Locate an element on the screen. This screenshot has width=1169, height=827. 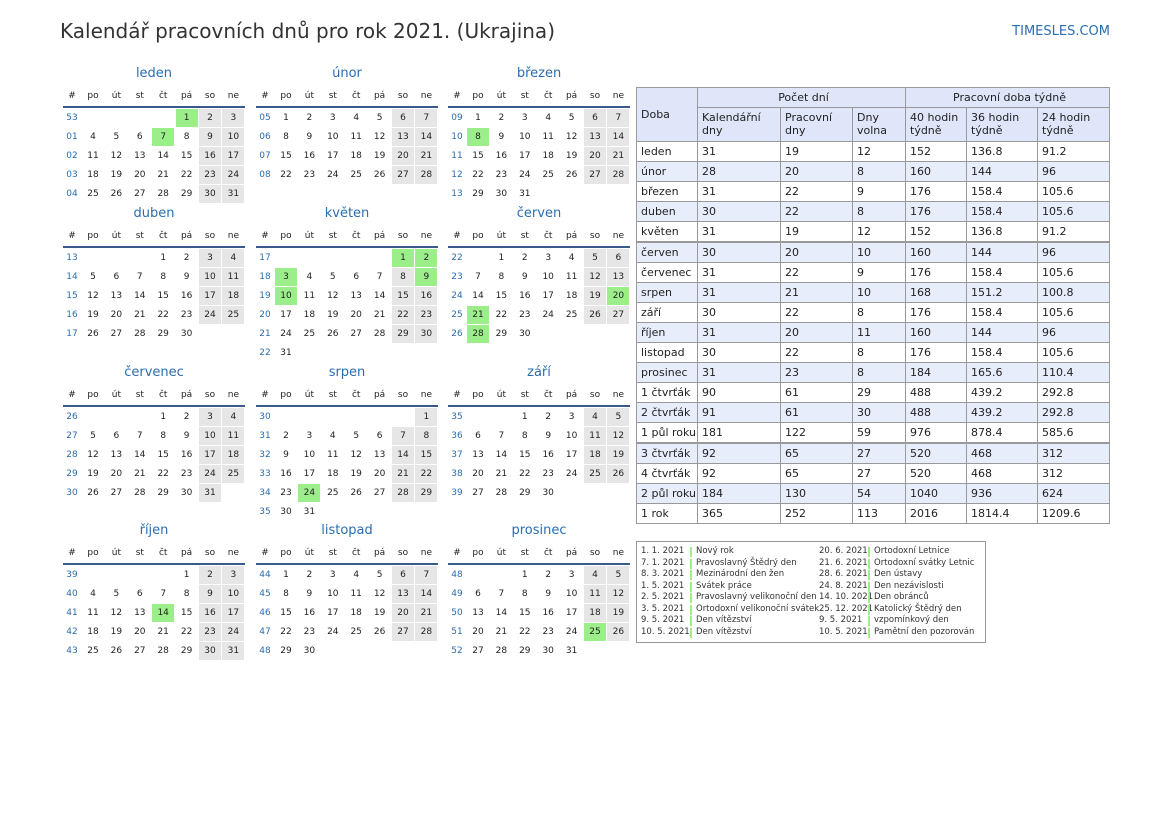
row-label: 1 čtvrťák is located at coordinates (667, 393).